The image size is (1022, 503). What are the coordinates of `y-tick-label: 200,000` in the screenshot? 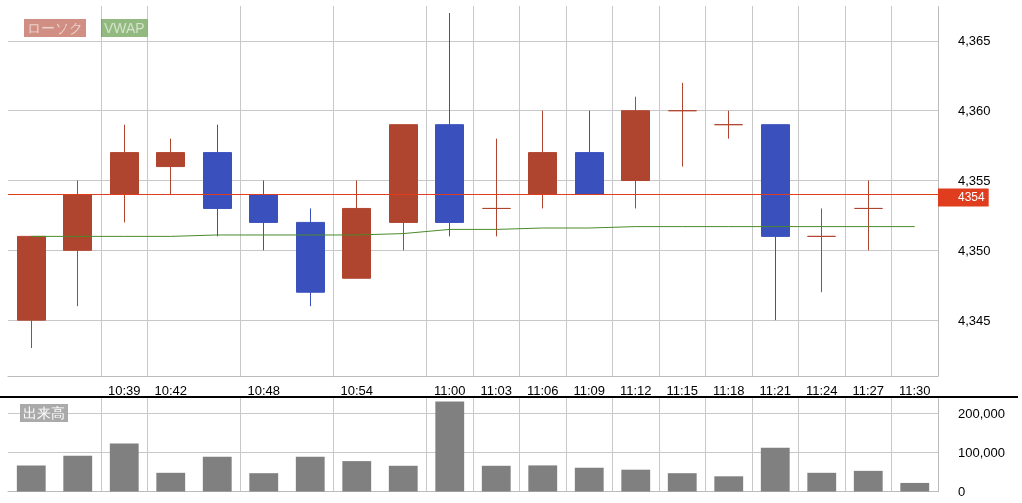 It's located at (981, 414).